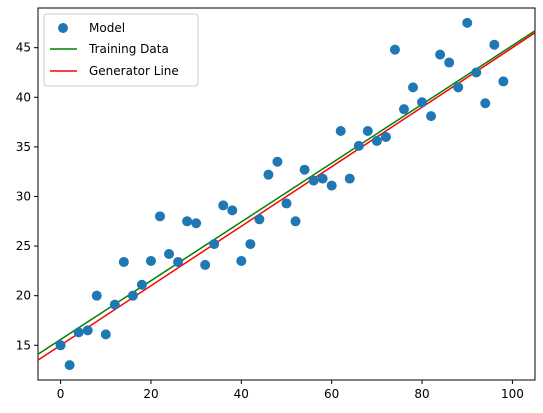 This screenshot has width=543, height=413. I want to click on legend: Model Training Data Generator Line, so click(121, 50).